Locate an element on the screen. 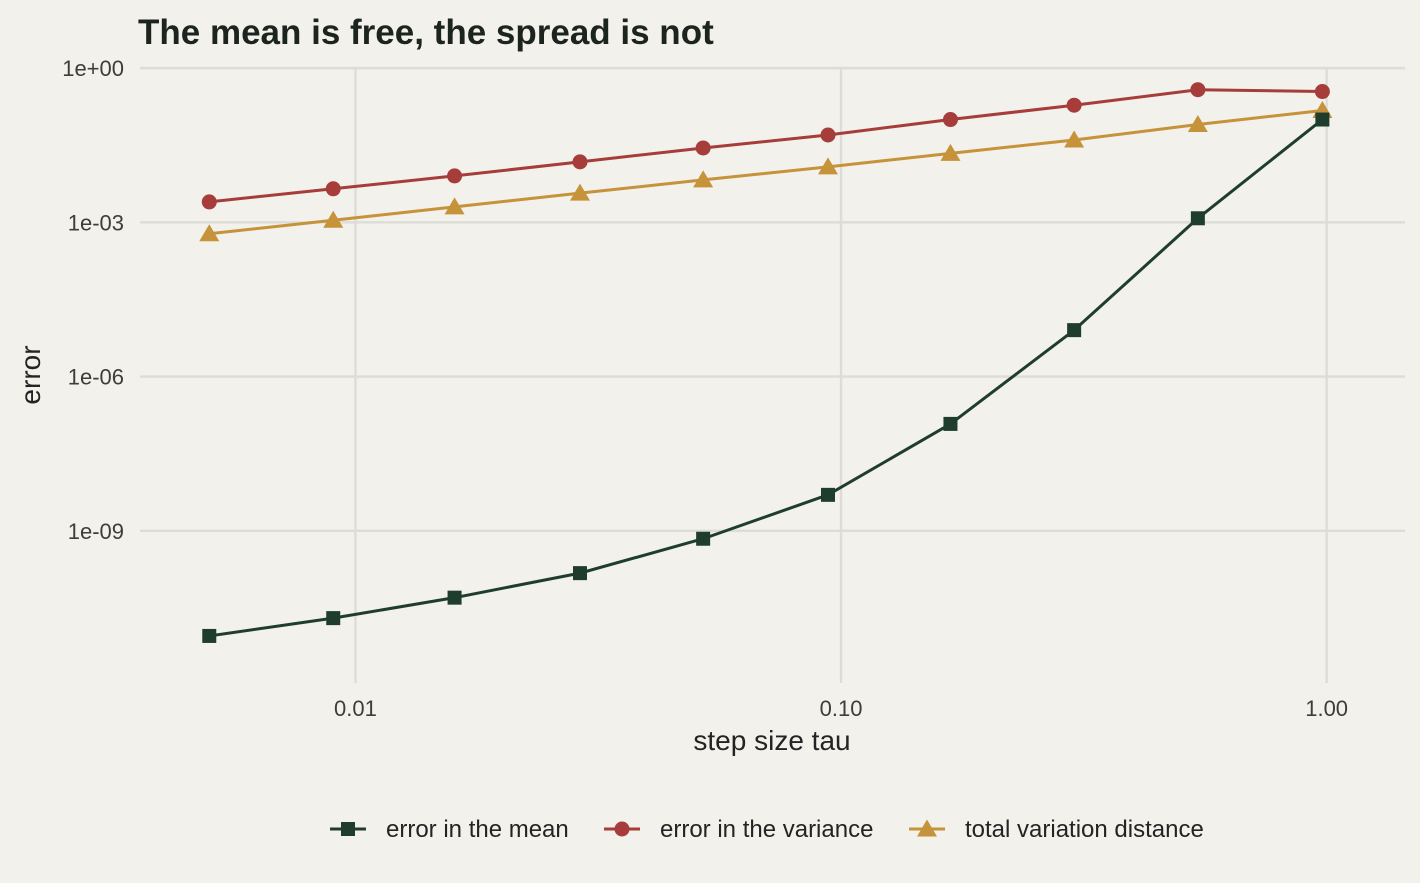  chart-title: The mean is free, the spread is not is located at coordinates (426, 32).